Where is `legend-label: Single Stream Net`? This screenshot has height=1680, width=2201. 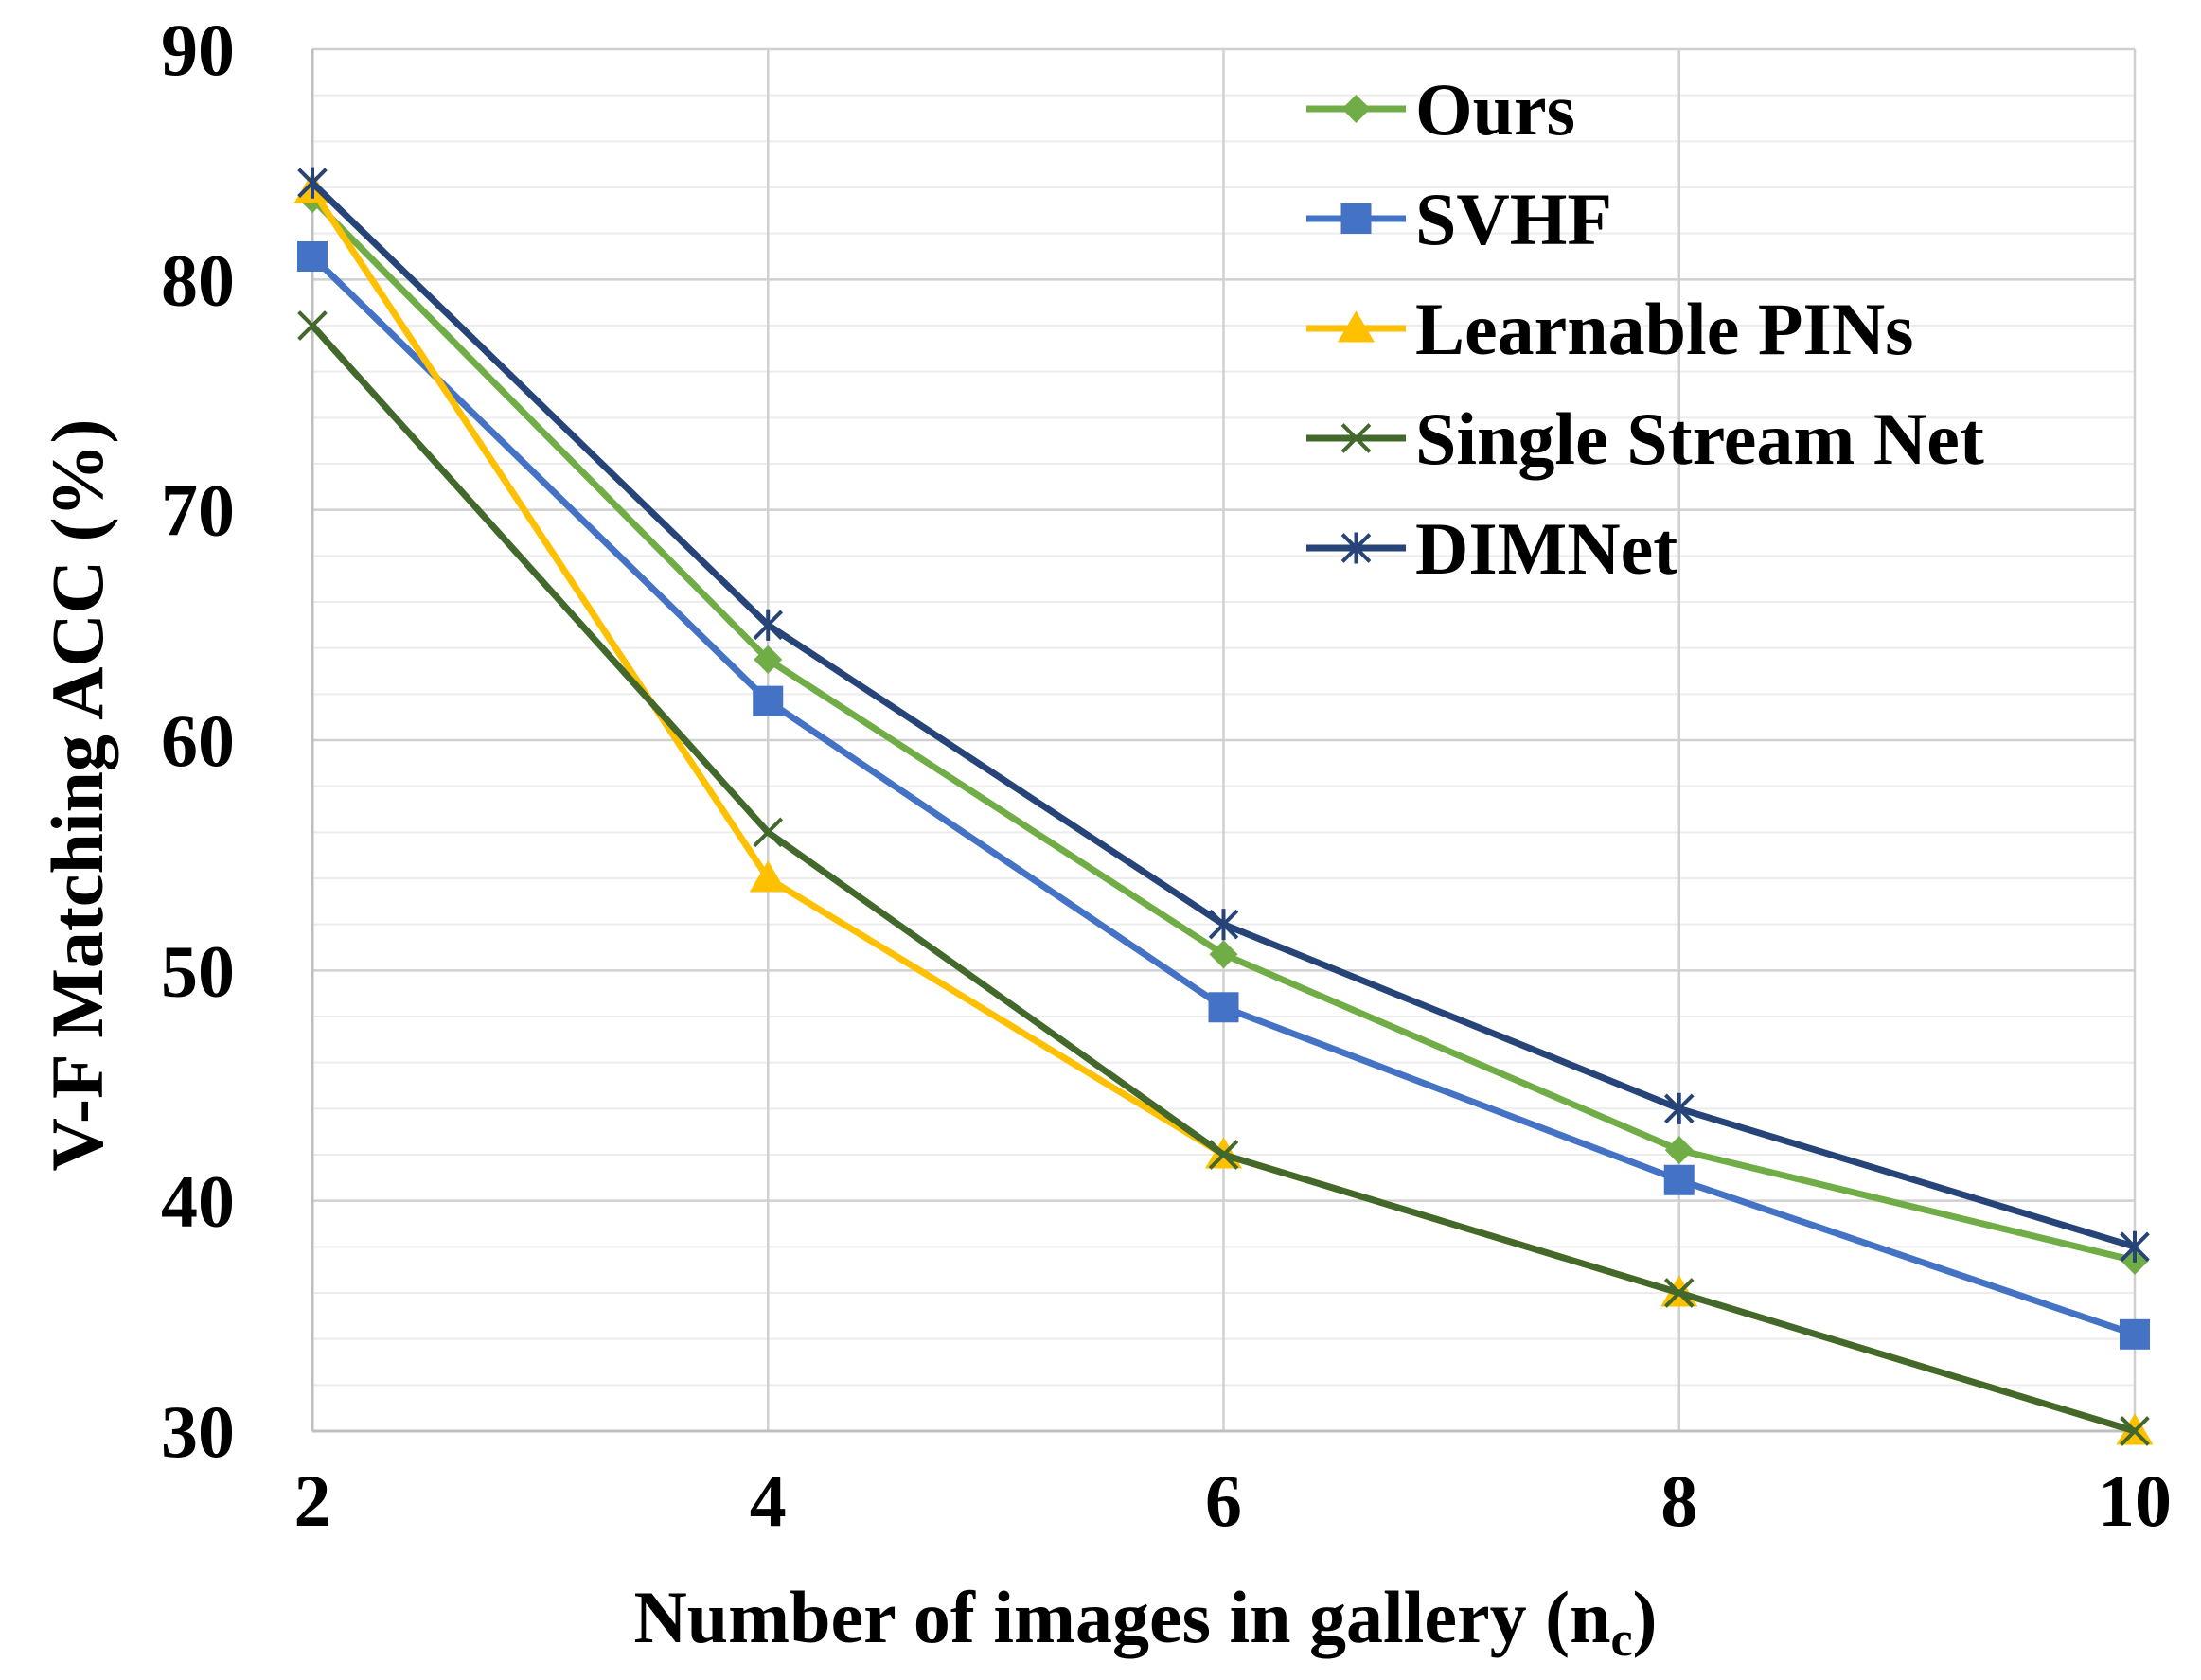 legend-label: Single Stream Net is located at coordinates (1699, 439).